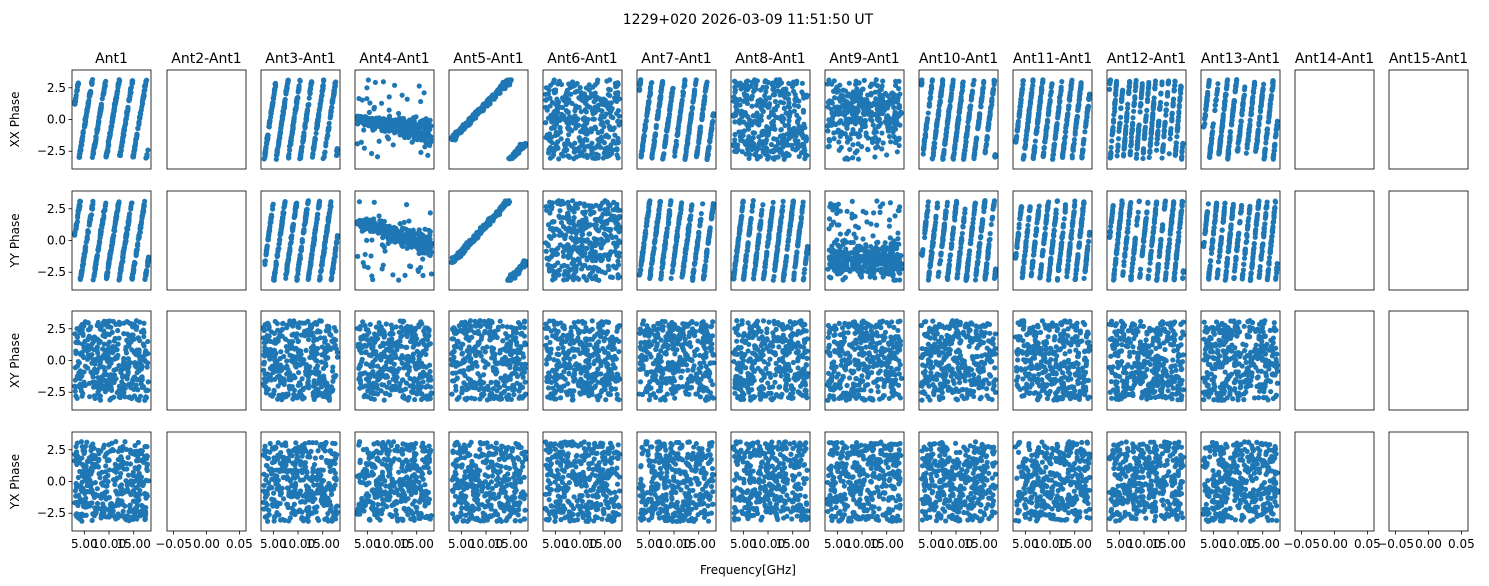 This screenshot has height=586, width=1489. What do you see at coordinates (1240, 59) in the screenshot?
I see `column-title: Ant13-Ant1` at bounding box center [1240, 59].